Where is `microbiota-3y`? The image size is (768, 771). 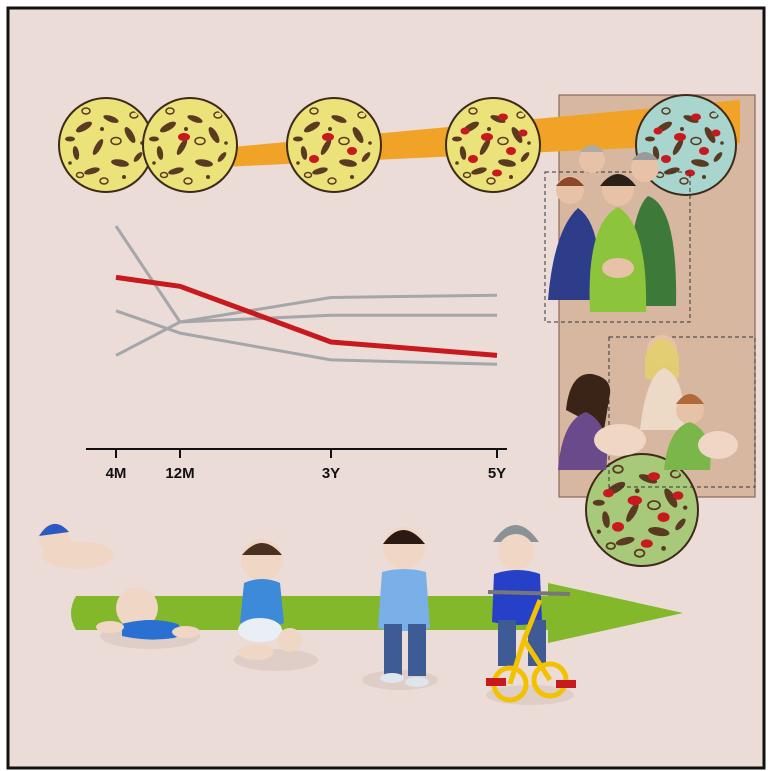 microbiota-3y is located at coordinates (493, 145).